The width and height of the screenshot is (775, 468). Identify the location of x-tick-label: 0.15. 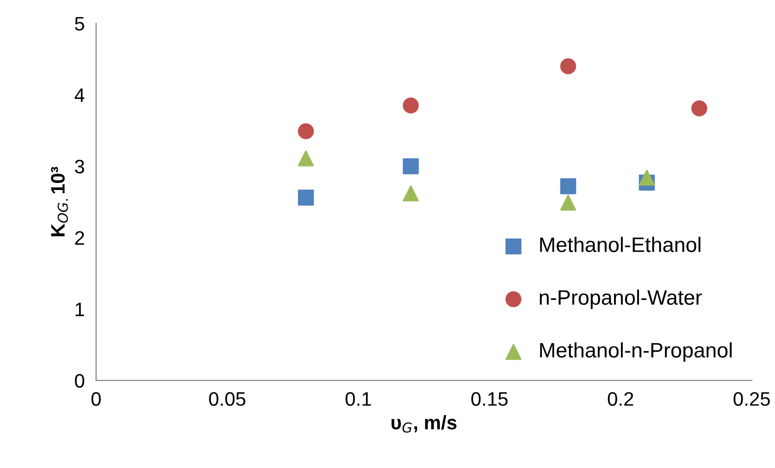
(489, 399).